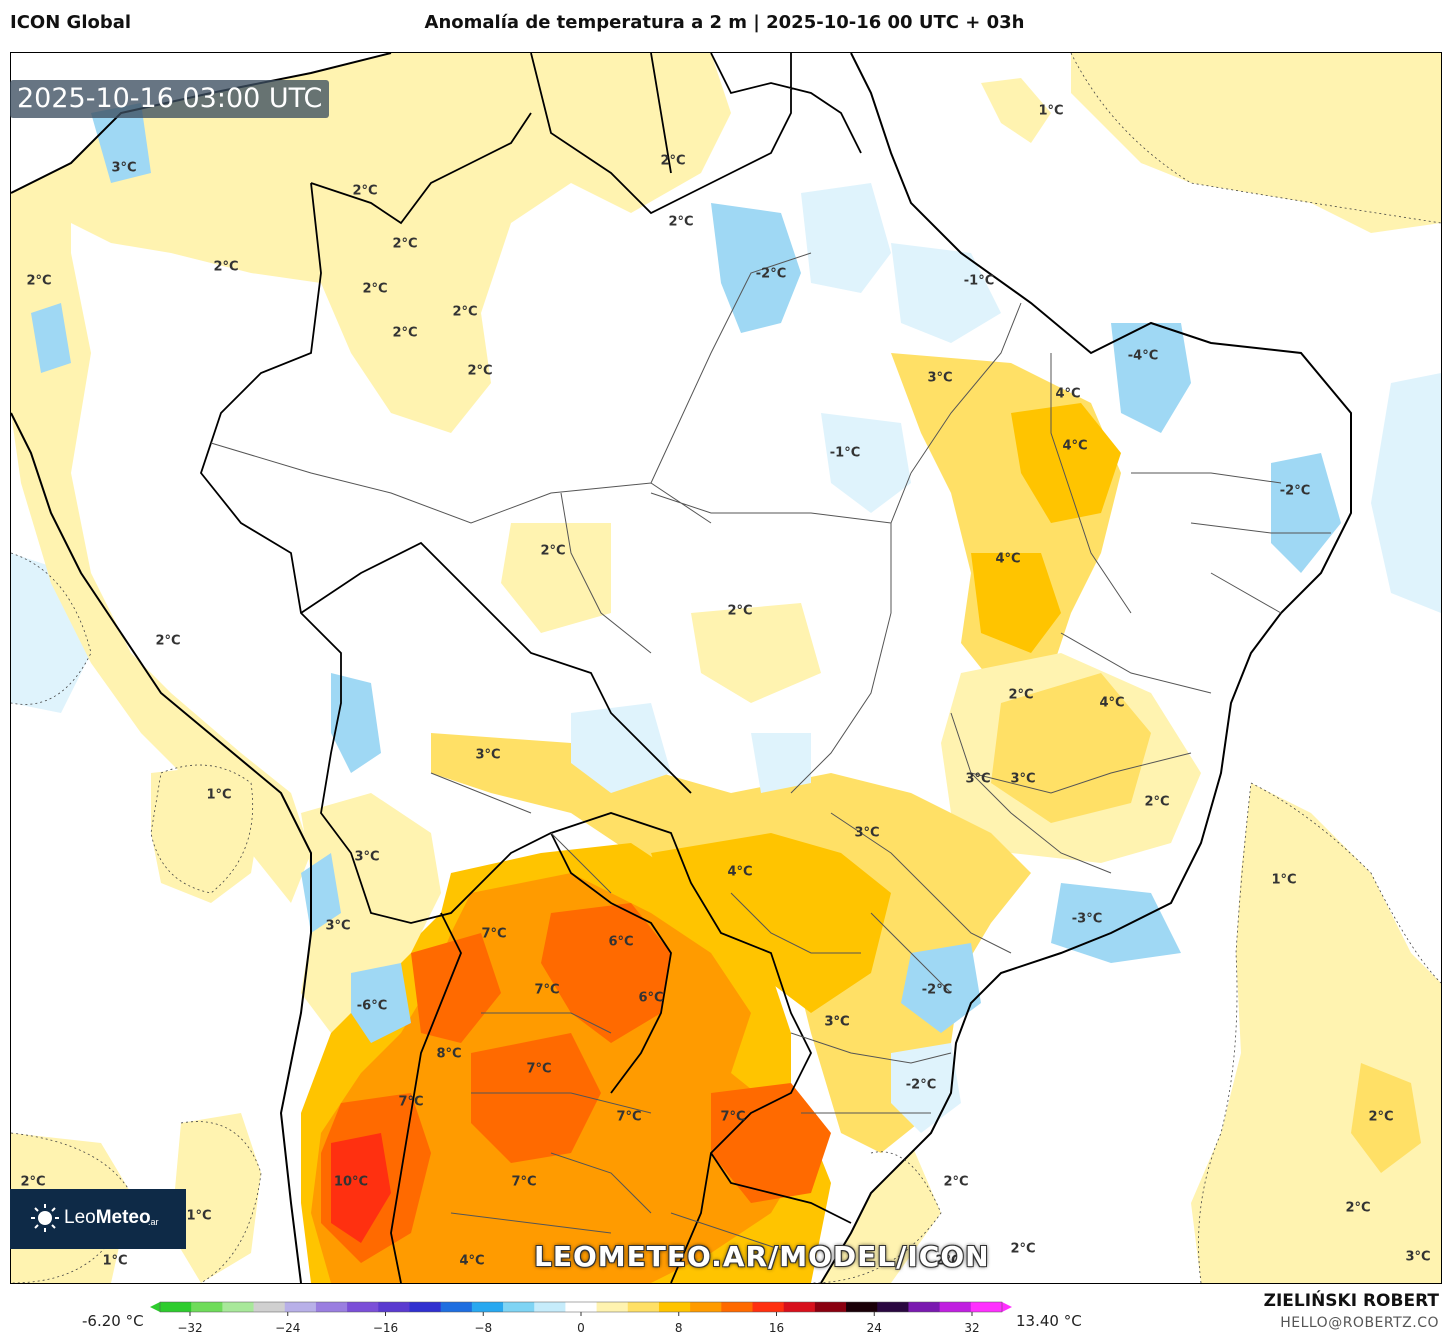 The width and height of the screenshot is (1449, 1339). I want to click on leometeo-logo: LeoMeteo .ar, so click(98, 1219).